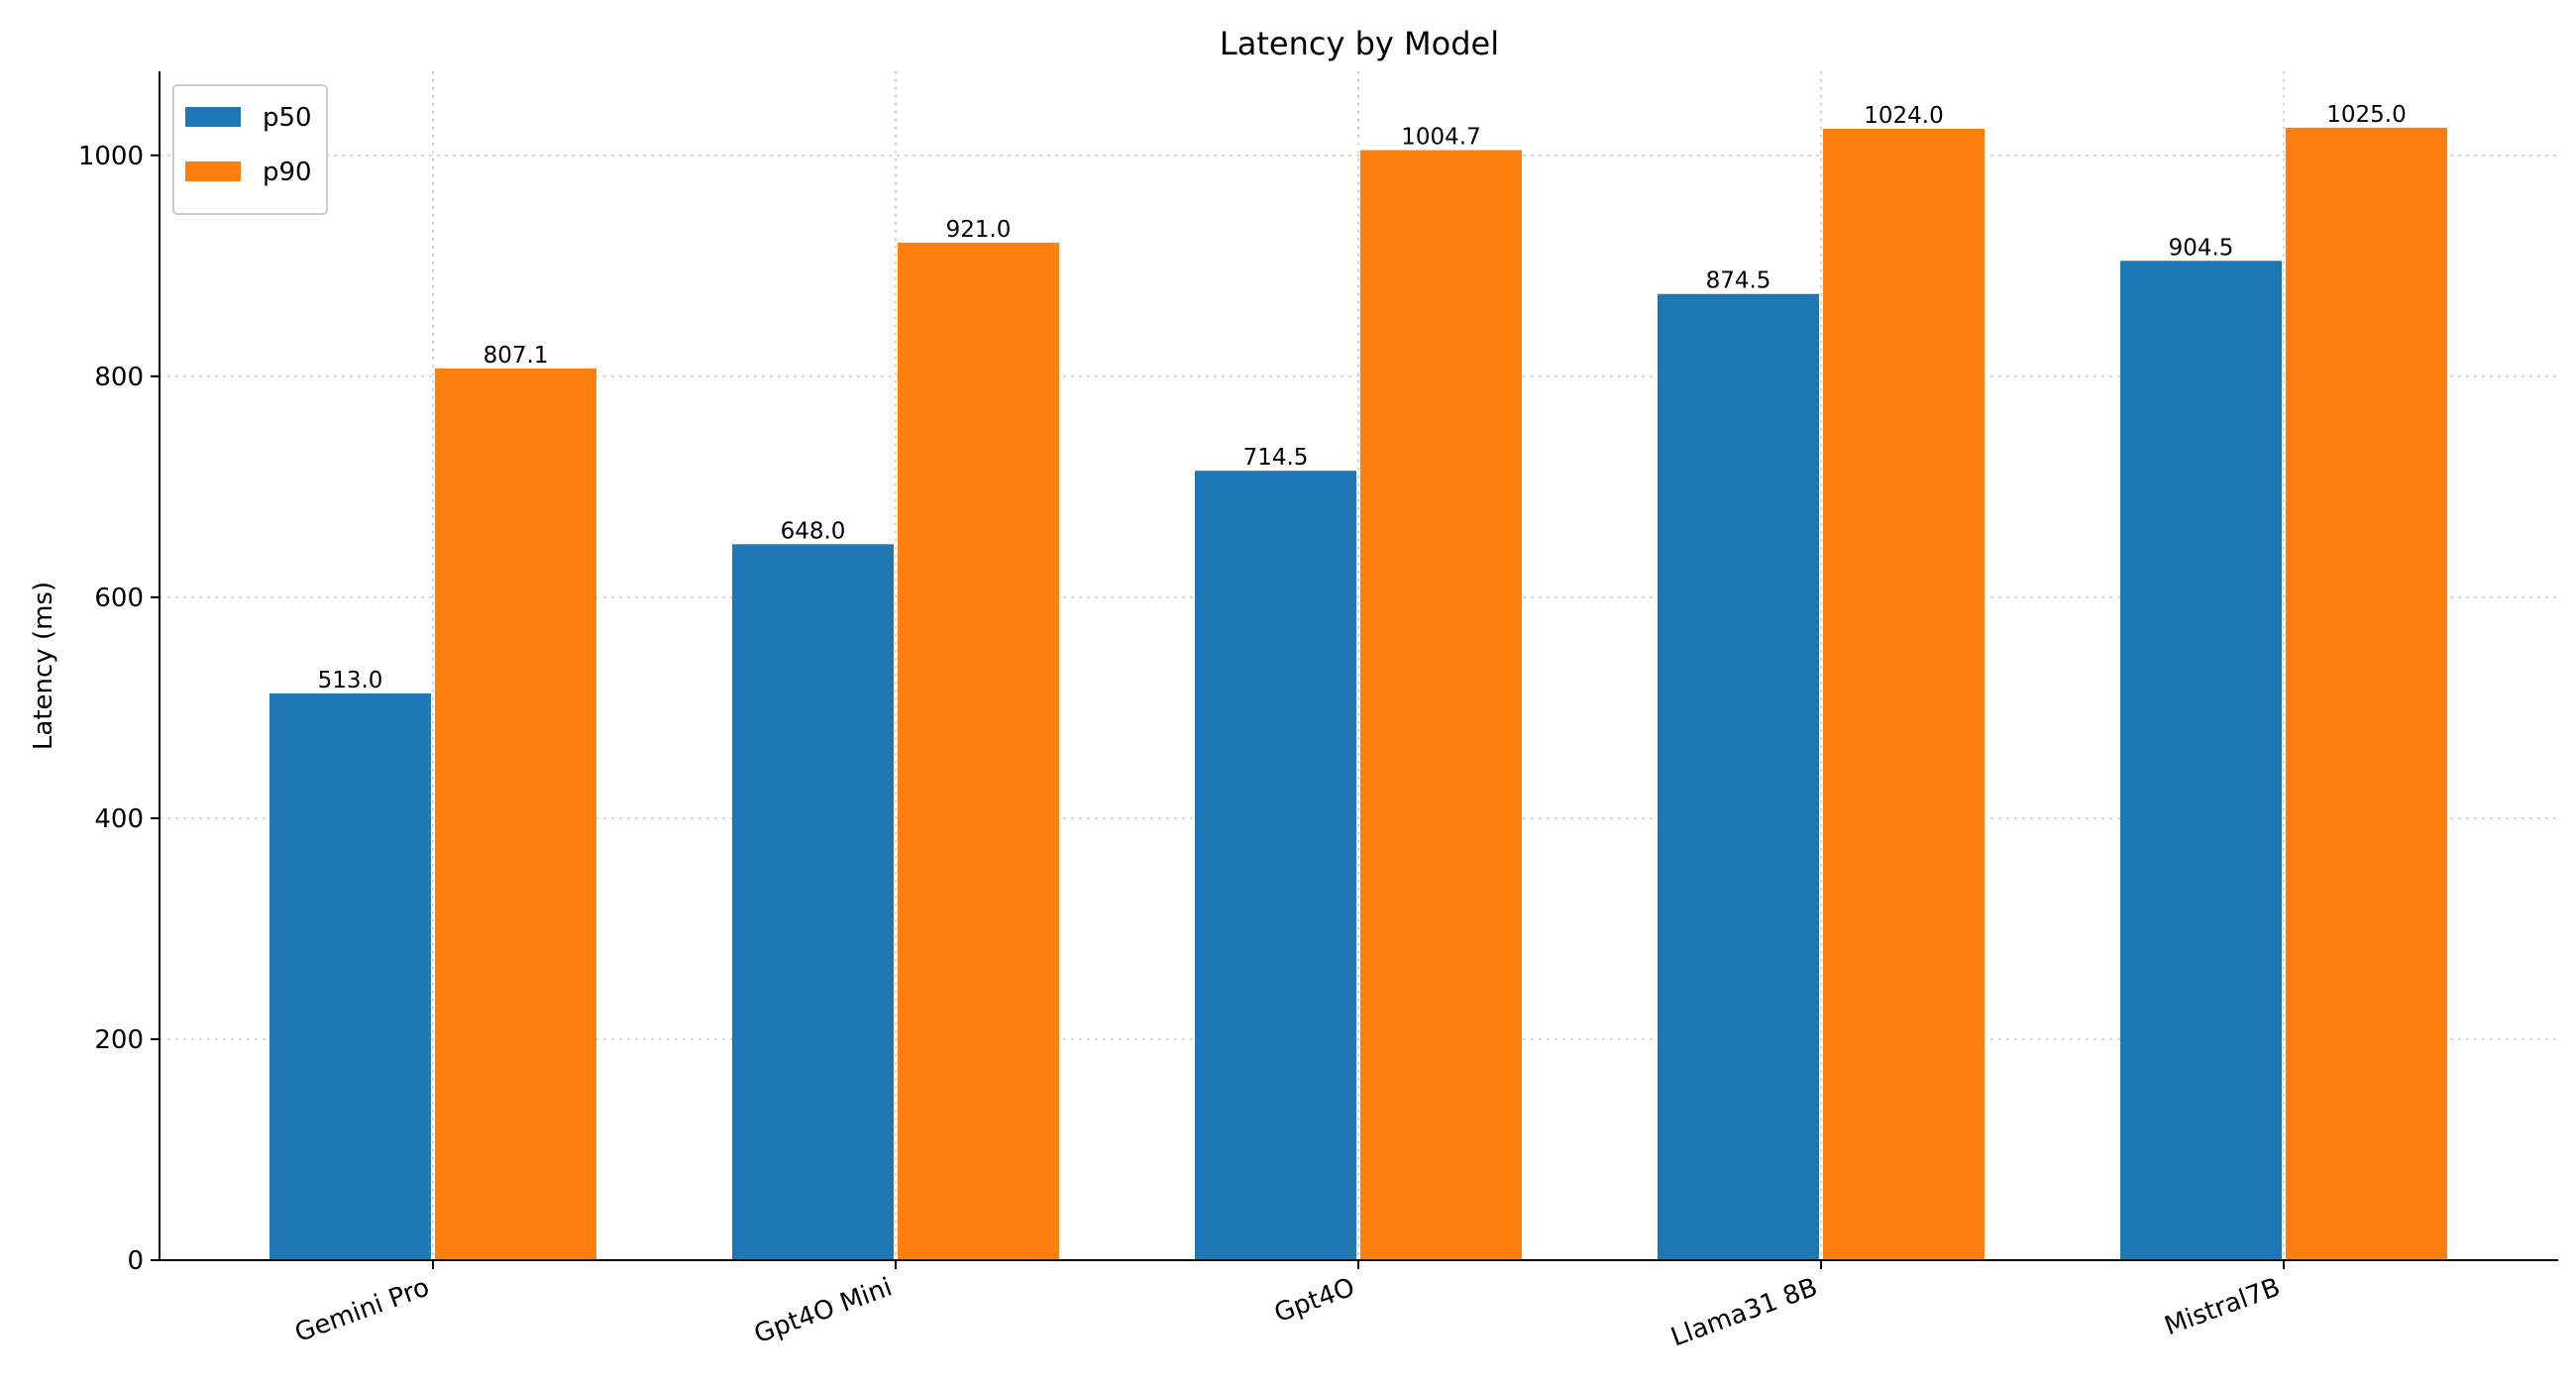 This screenshot has width=2576, height=1387. What do you see at coordinates (119, 598) in the screenshot?
I see `y-tick-label: 600` at bounding box center [119, 598].